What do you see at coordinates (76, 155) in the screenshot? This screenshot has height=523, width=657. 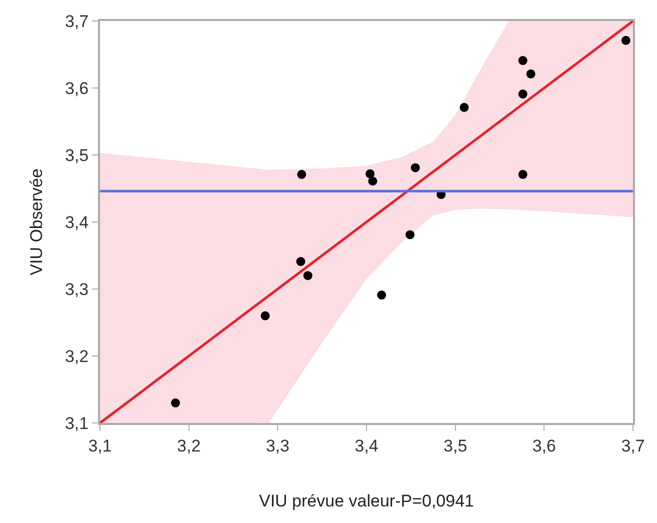 I see `y-tick-label: 3,5` at bounding box center [76, 155].